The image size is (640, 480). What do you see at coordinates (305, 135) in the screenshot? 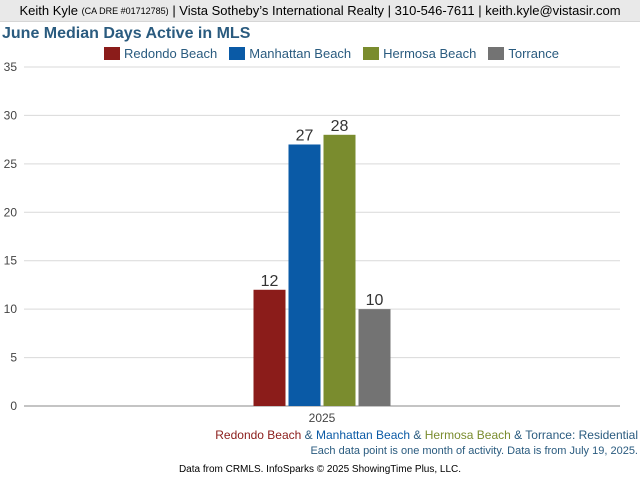
I see `bar-value-label: 27` at bounding box center [305, 135].